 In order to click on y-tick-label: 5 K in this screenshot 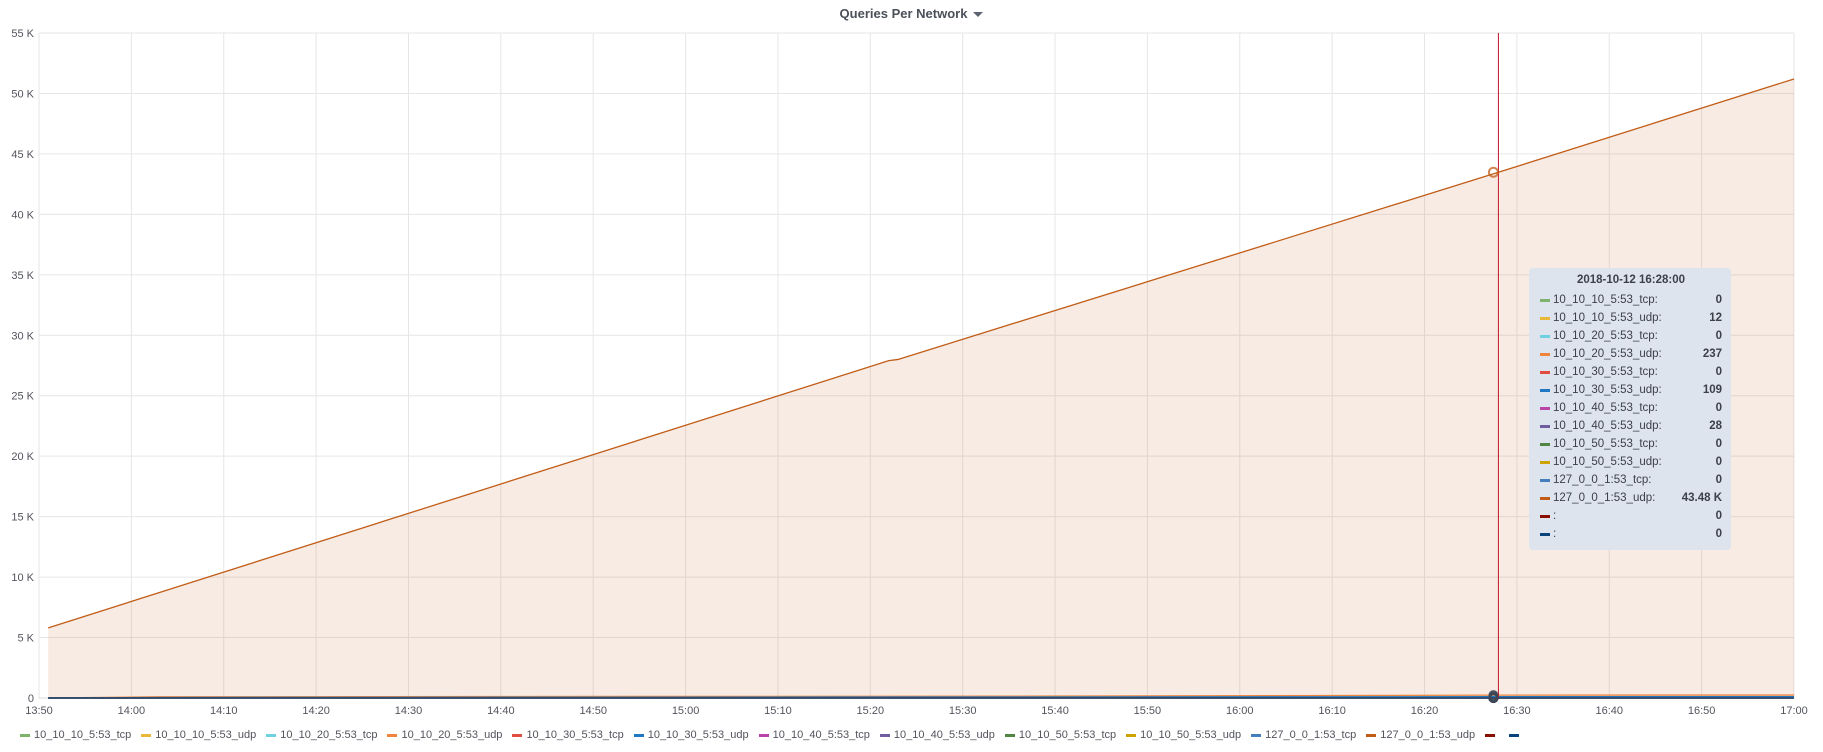, I will do `click(25, 639)`.